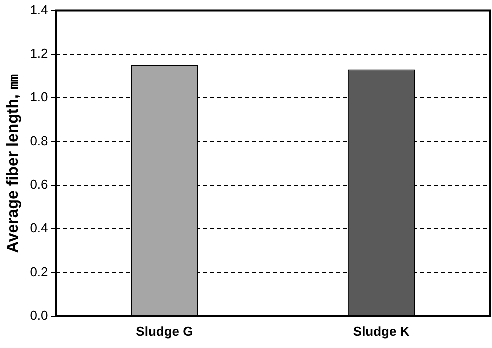  Describe the element at coordinates (39, 272) in the screenshot. I see `y-tick-label: 0.2` at that location.